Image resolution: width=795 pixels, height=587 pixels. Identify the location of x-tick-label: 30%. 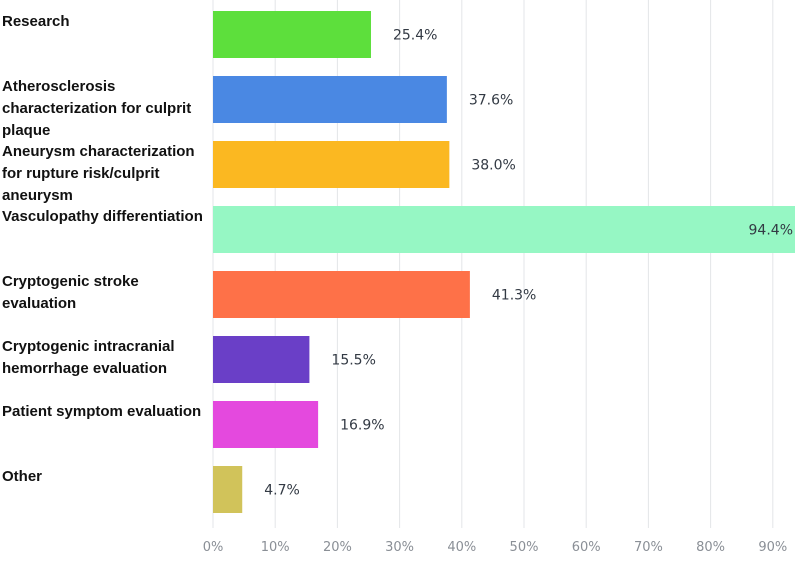
(399, 547).